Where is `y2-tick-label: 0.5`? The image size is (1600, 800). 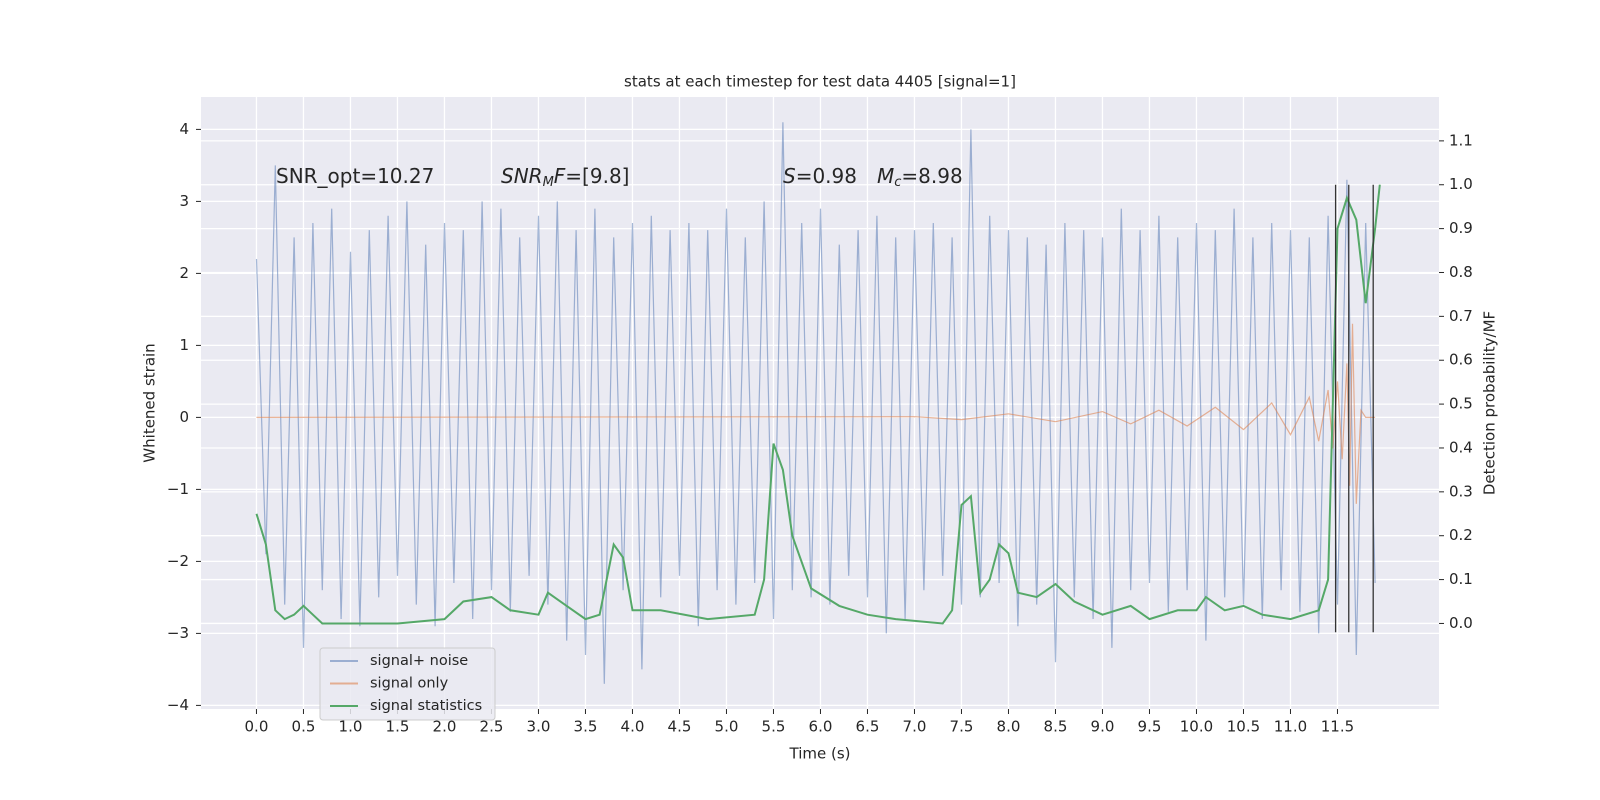
y2-tick-label: 0.5 is located at coordinates (1461, 404).